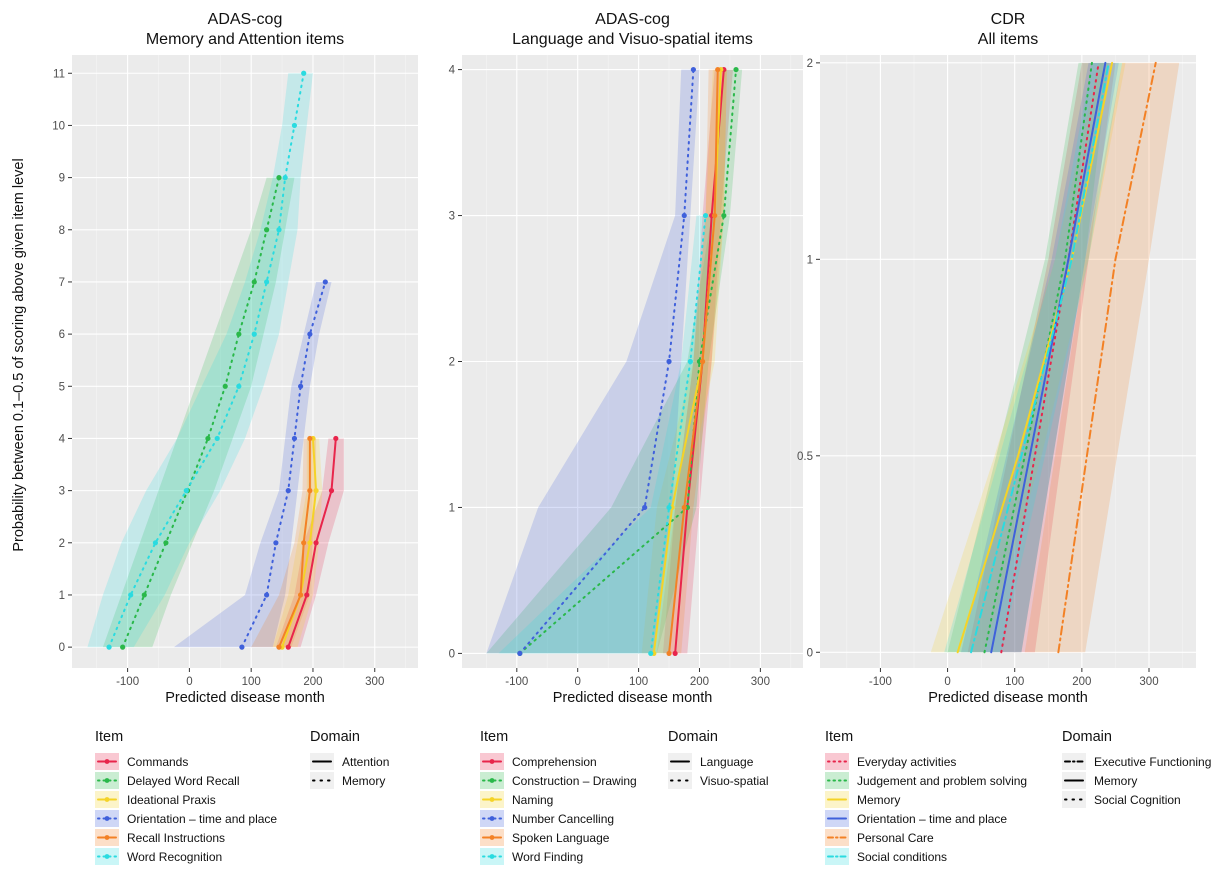 This screenshot has width=1215, height=871. I want to click on y-tick-label: 10, so click(58, 126).